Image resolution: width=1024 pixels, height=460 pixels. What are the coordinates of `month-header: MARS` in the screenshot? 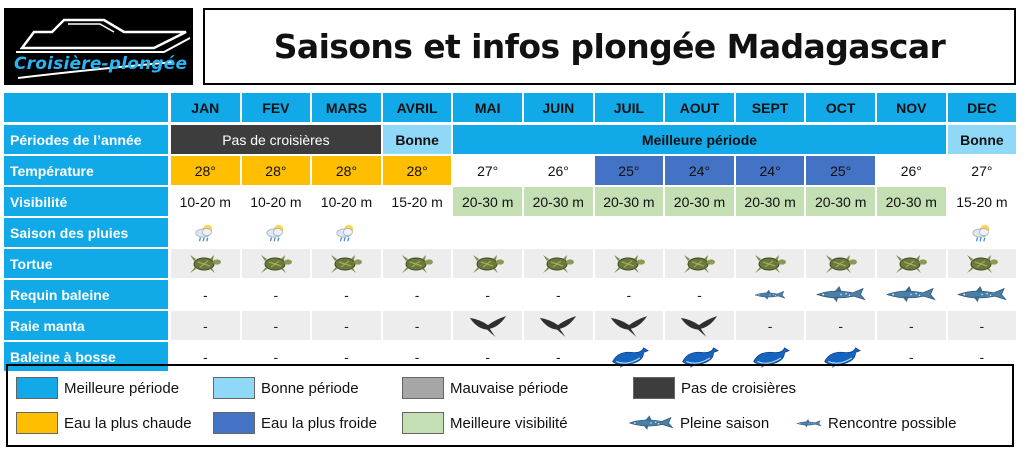 It's located at (346, 107).